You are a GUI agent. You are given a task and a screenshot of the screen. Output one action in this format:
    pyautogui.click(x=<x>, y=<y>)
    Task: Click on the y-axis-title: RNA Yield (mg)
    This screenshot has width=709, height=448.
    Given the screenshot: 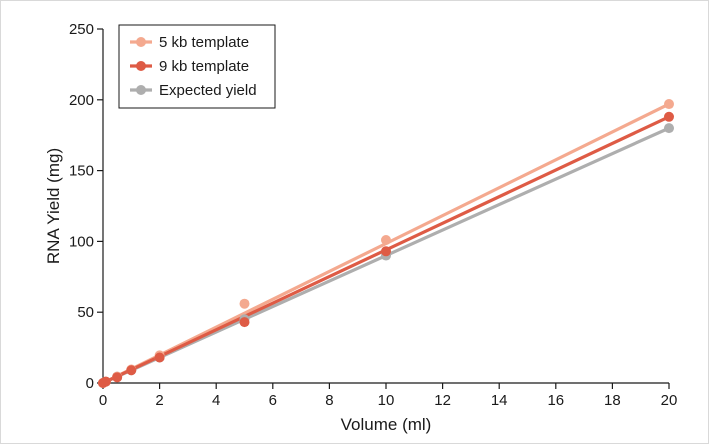 What is the action you would take?
    pyautogui.click(x=53, y=206)
    